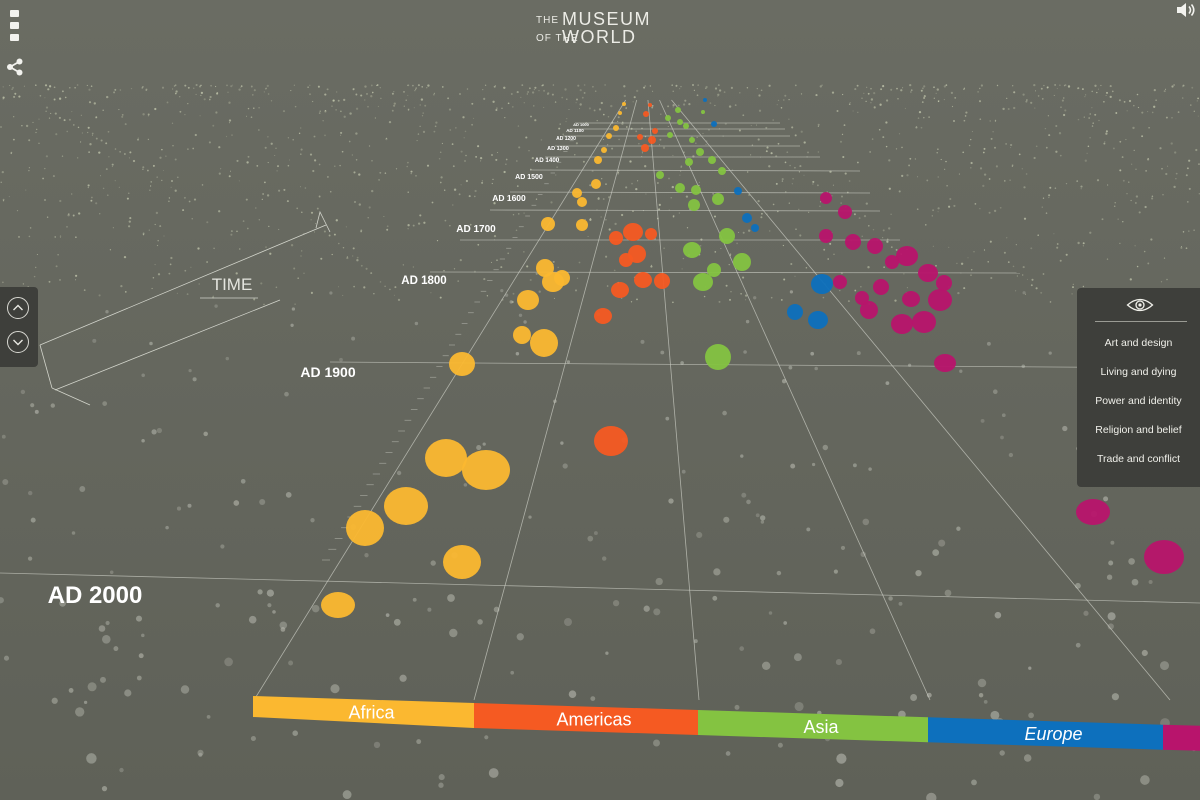 The image size is (1200, 800). What do you see at coordinates (1140, 305) in the screenshot?
I see `eye-icon` at bounding box center [1140, 305].